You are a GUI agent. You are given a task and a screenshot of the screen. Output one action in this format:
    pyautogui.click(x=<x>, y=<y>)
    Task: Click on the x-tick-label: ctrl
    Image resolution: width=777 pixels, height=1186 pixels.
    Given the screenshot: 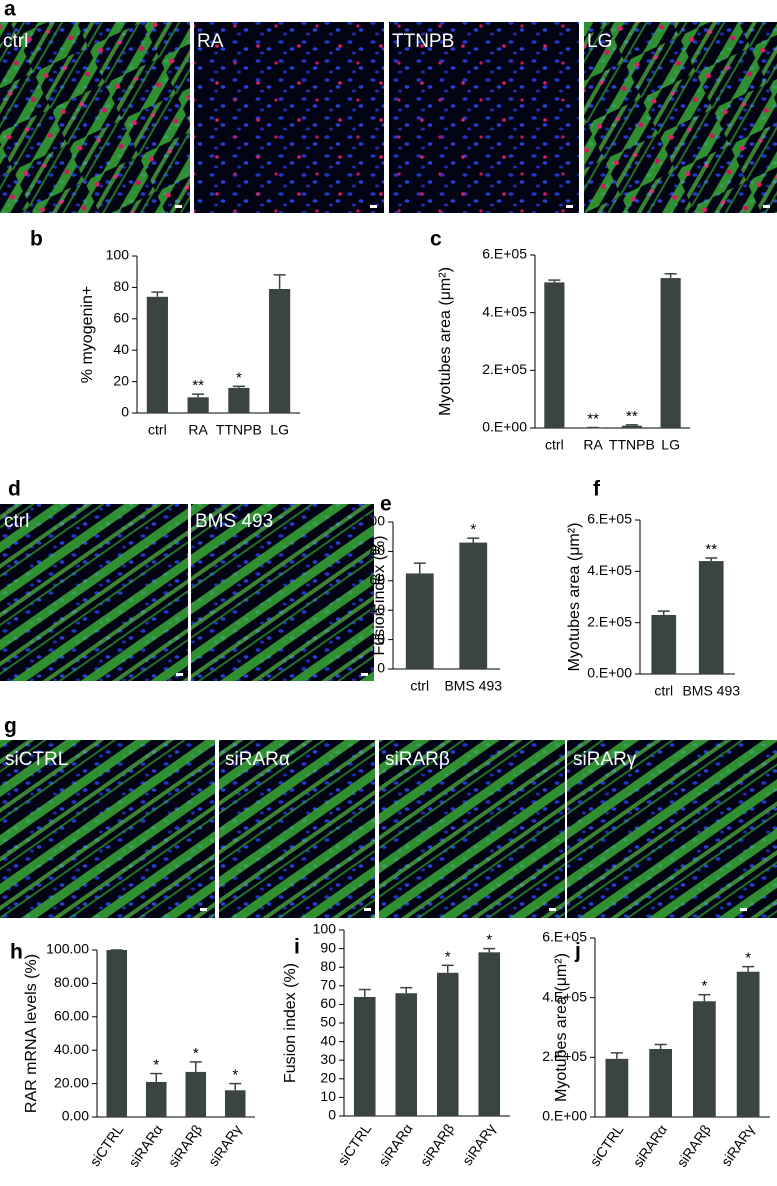 What is the action you would take?
    pyautogui.click(x=554, y=445)
    